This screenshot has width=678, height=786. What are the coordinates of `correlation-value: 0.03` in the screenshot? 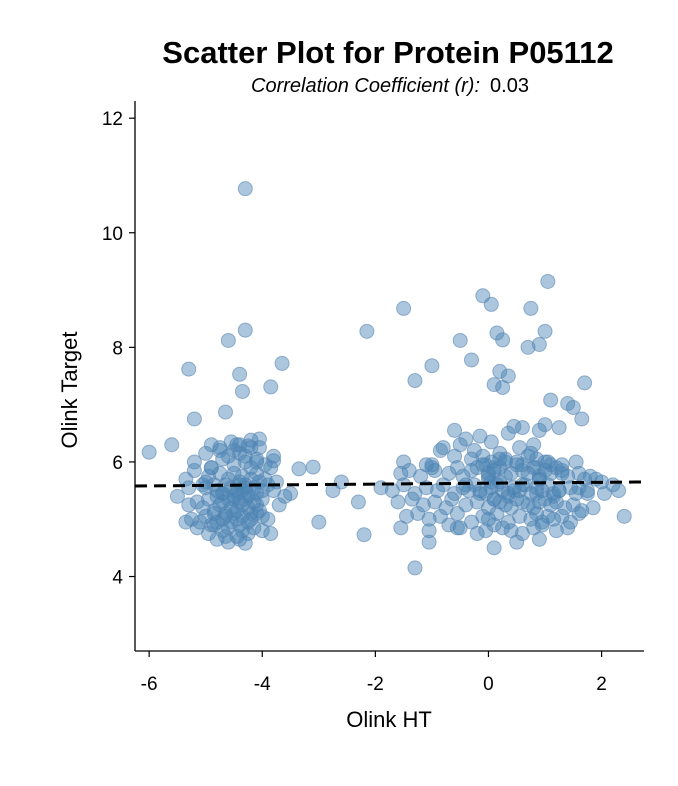 It's located at (509, 86).